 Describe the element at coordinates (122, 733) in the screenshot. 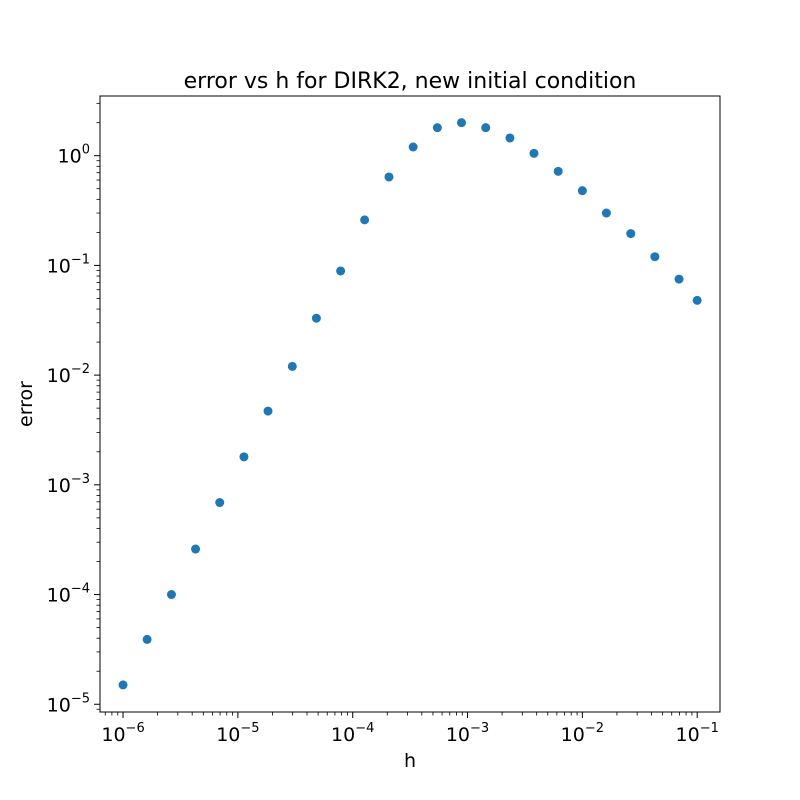

I see `x-tick-label: 10⁻⁶` at that location.